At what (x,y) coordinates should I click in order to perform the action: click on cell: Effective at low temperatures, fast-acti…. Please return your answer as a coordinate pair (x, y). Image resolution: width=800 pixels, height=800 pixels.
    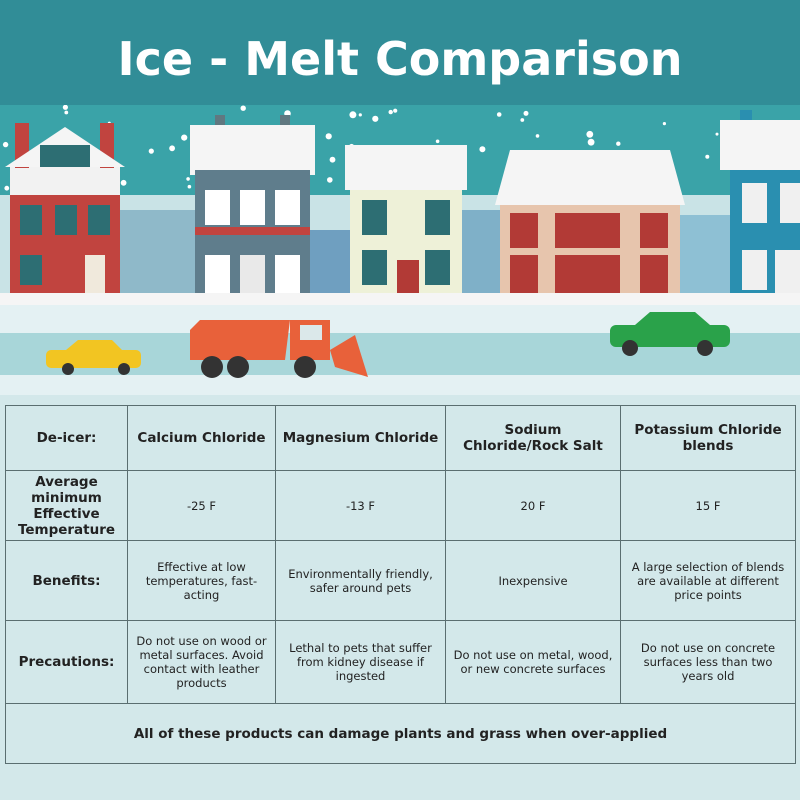
    Looking at the image, I should click on (201, 580).